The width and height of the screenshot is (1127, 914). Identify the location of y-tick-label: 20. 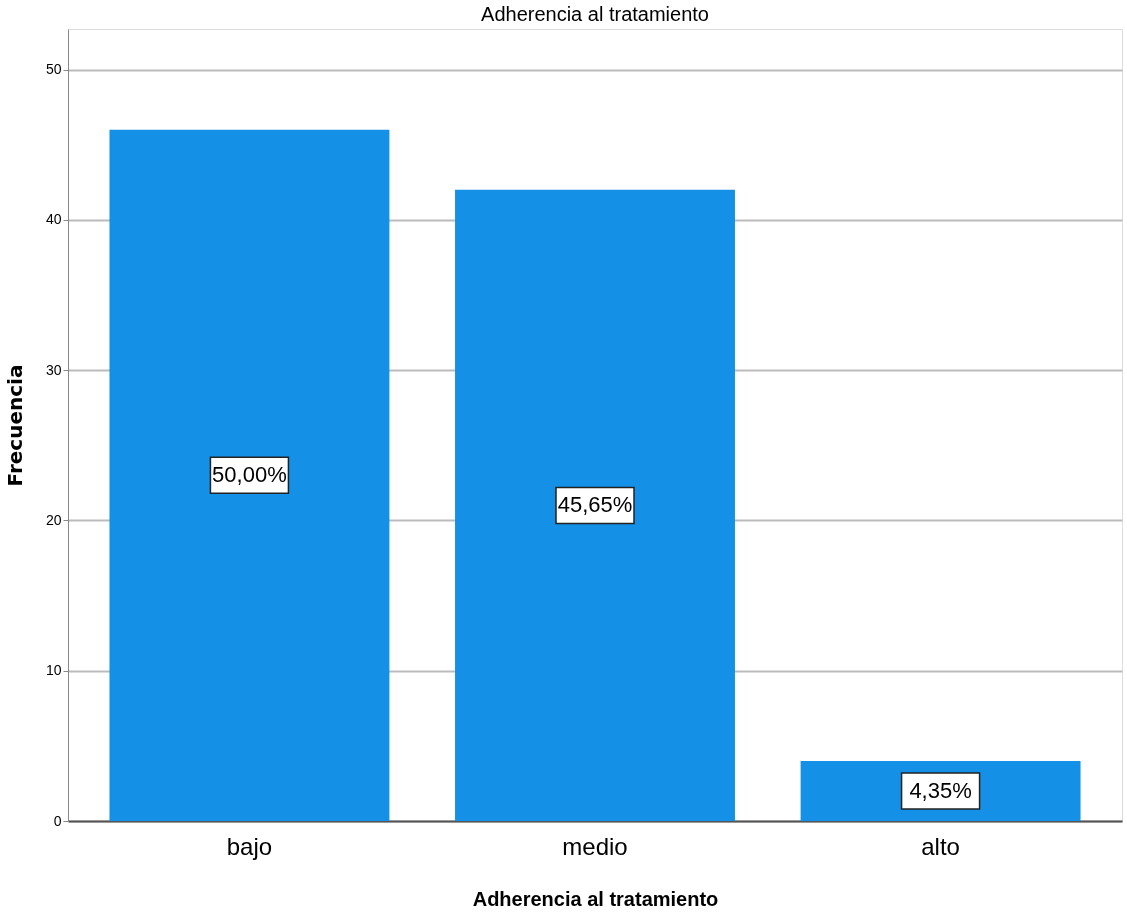
(53, 519).